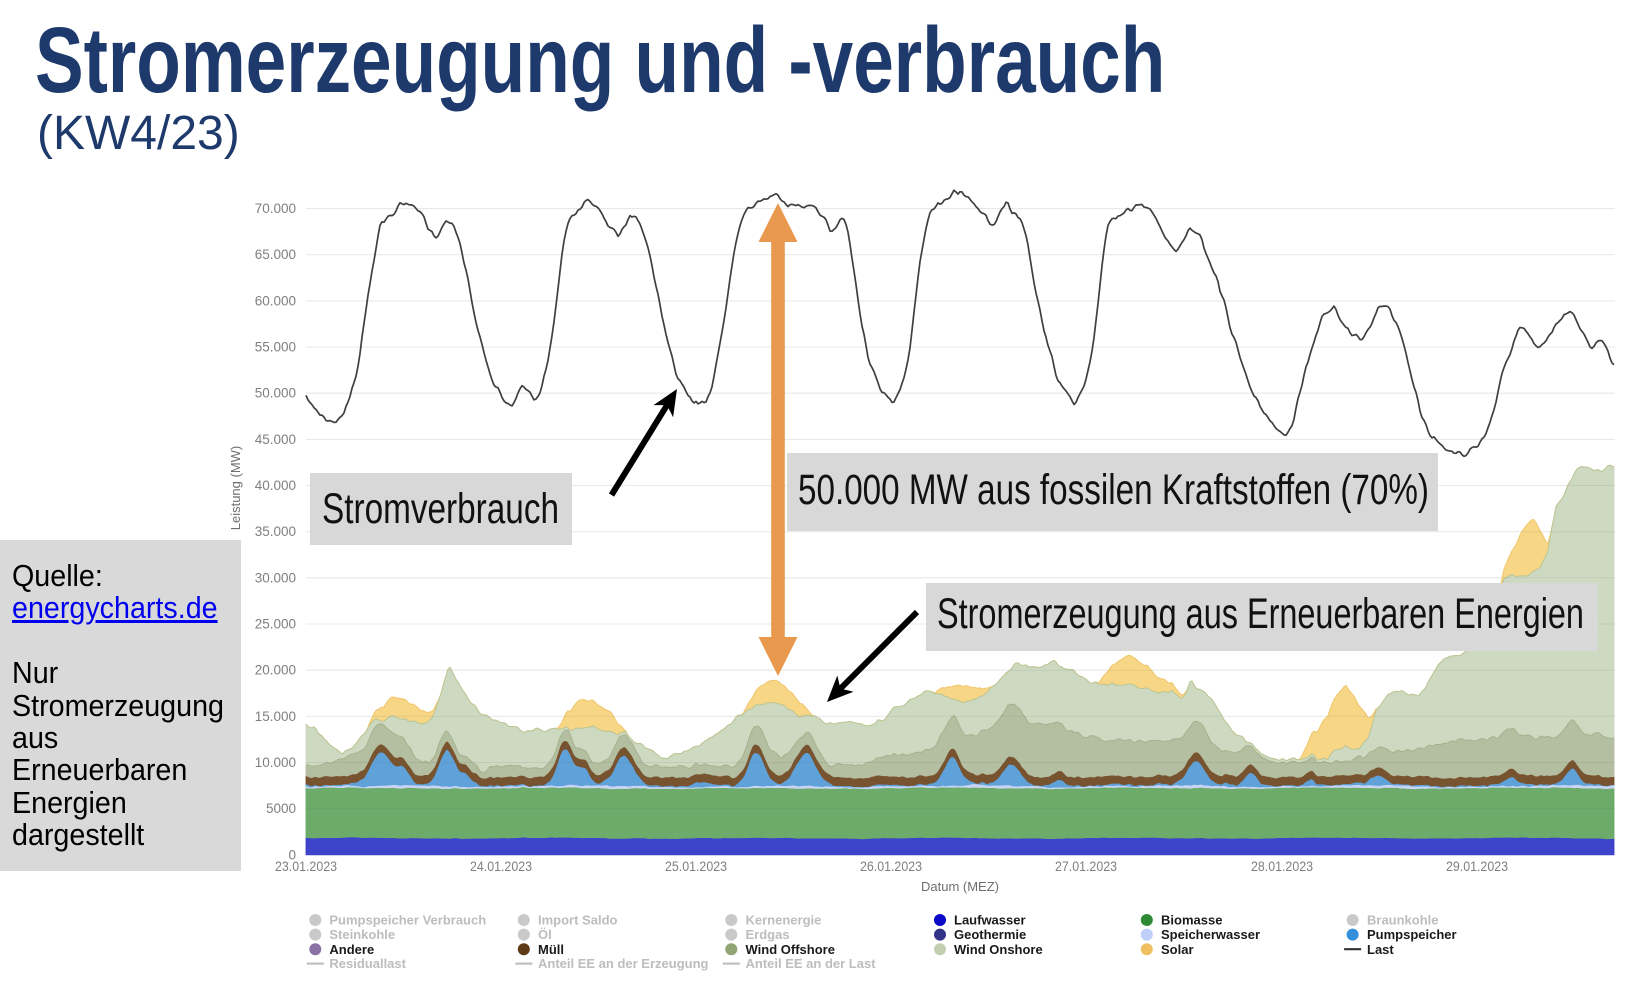 This screenshot has height=992, width=1630. What do you see at coordinates (235, 488) in the screenshot?
I see `svg-text: Leistung (MW)` at bounding box center [235, 488].